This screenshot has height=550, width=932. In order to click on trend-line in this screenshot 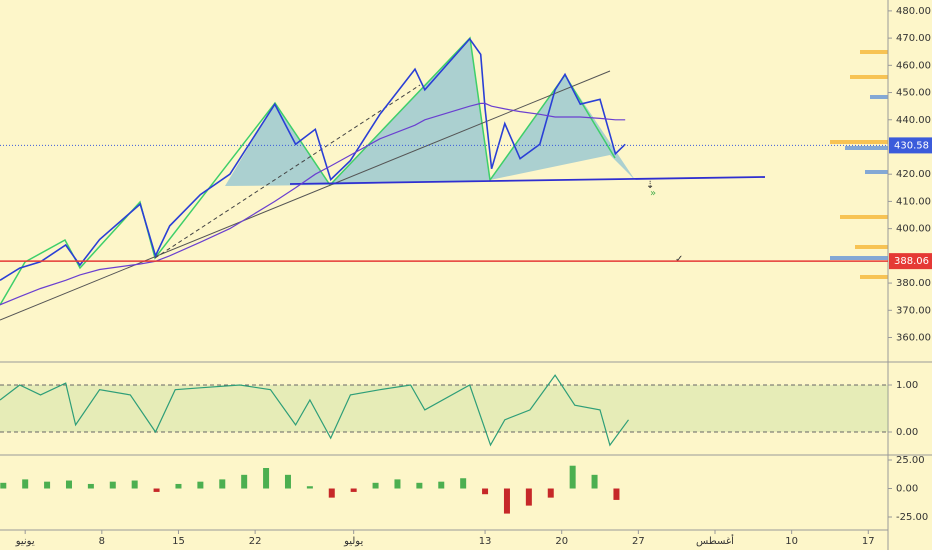, I will do `click(287, 171)`.